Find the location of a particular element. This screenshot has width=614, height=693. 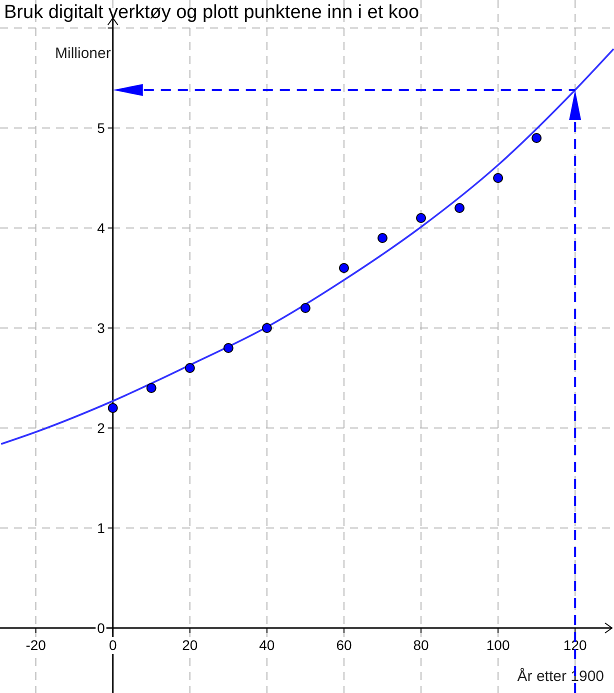

x-tick-label: 20 is located at coordinates (190, 645).